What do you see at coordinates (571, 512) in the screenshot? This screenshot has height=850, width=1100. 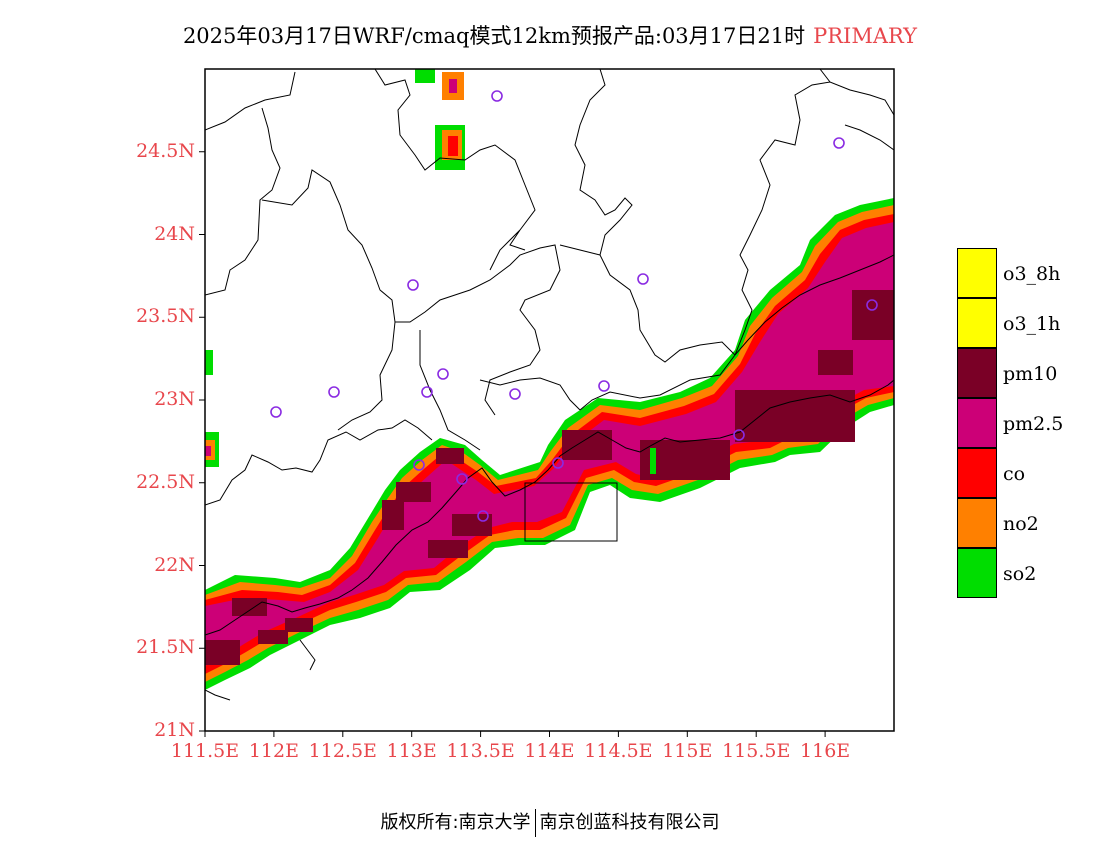 I see `hong-kong-box` at bounding box center [571, 512].